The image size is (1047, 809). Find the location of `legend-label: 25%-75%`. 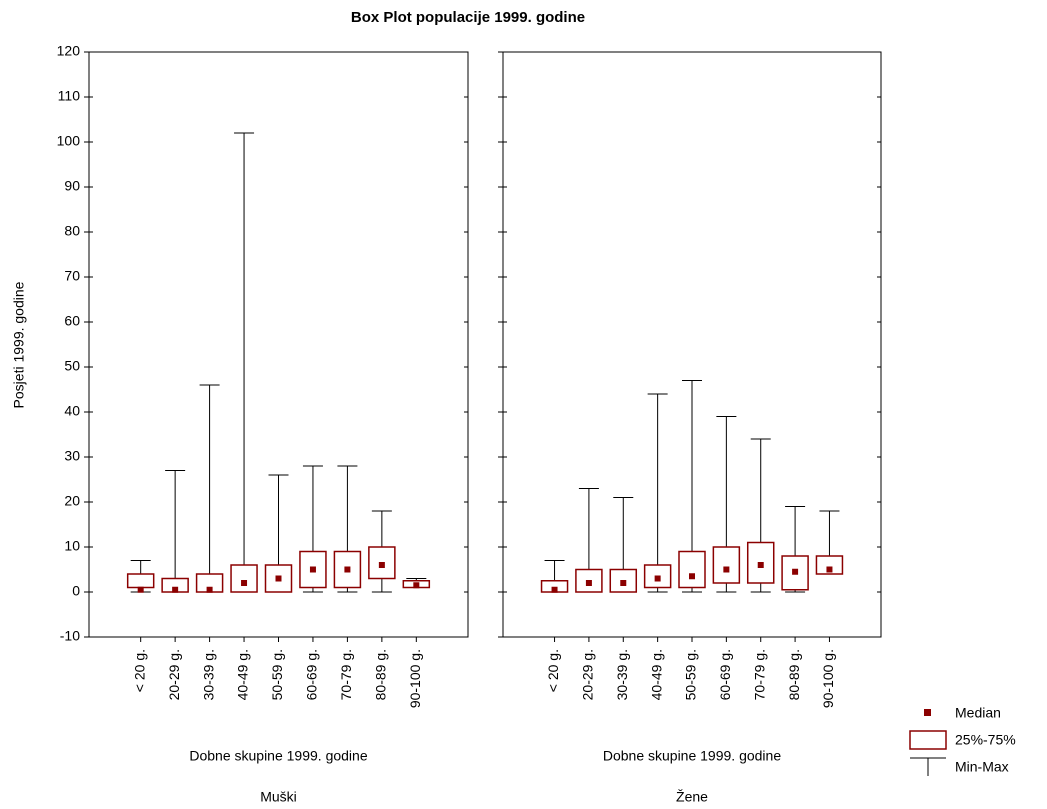

legend-label: 25%-75% is located at coordinates (985, 740).